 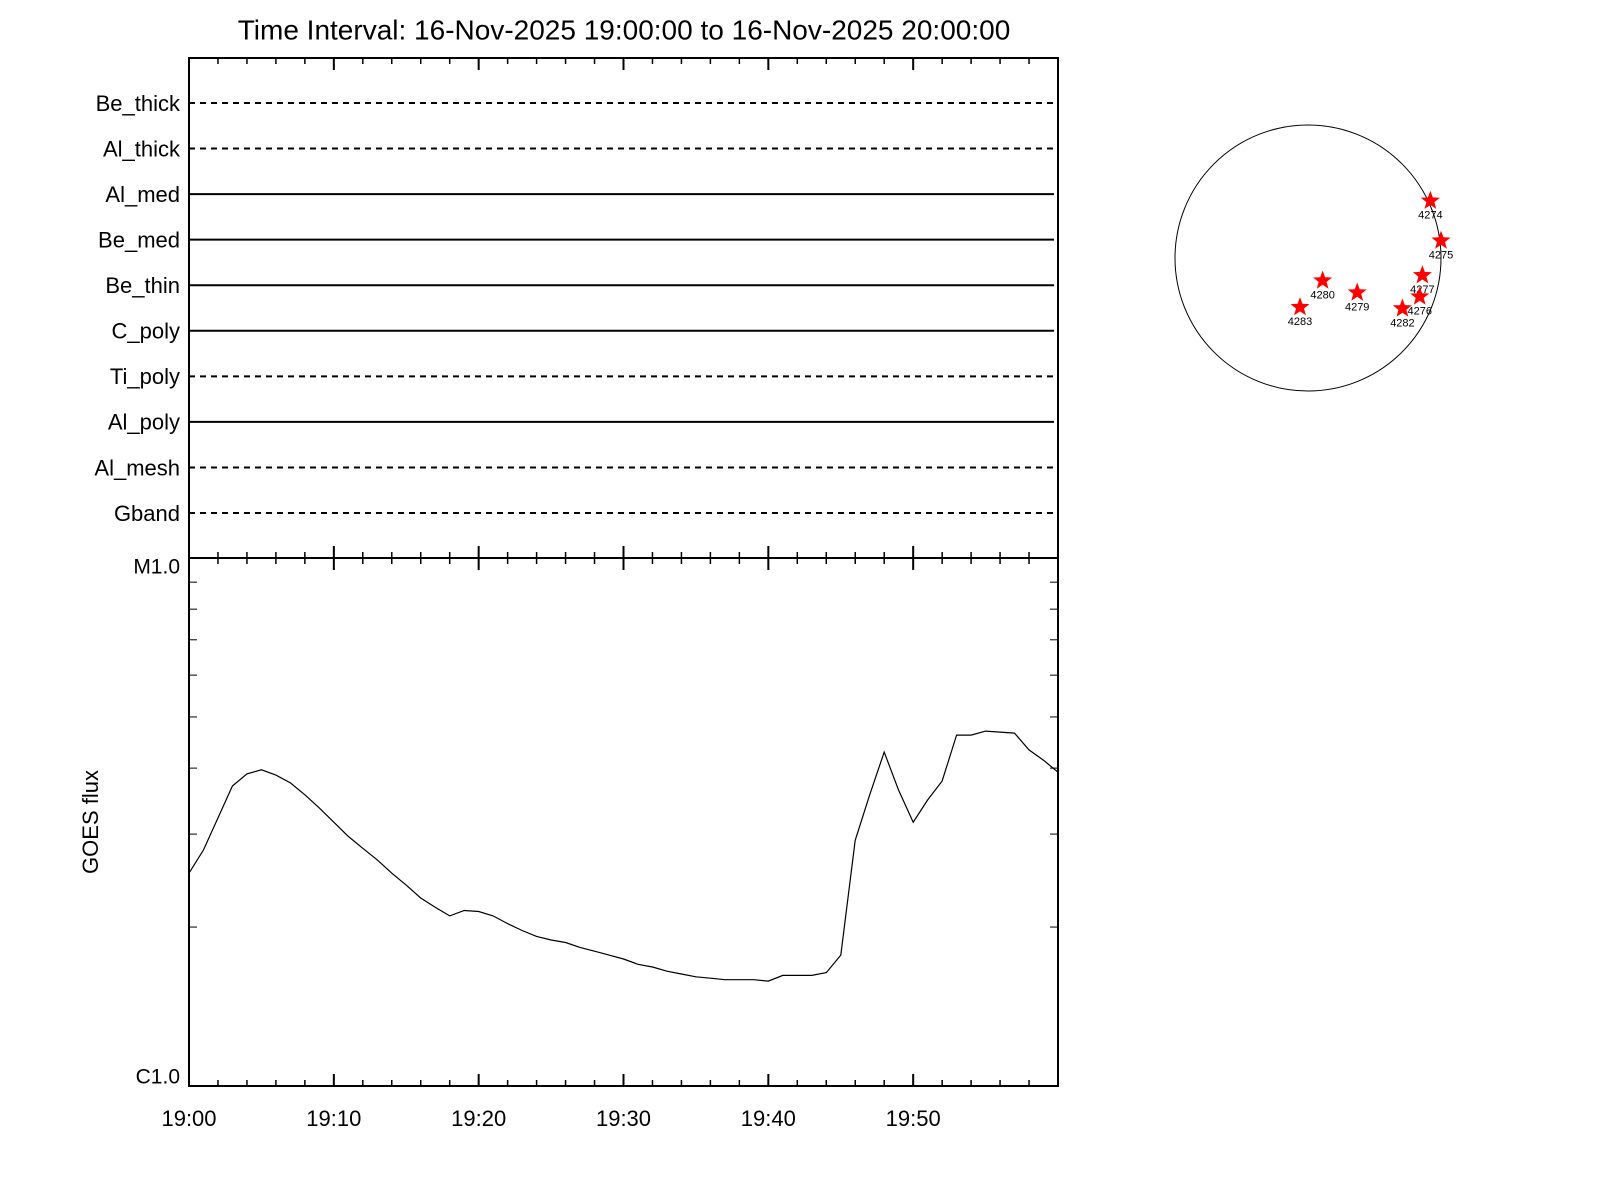 I want to click on active-region-label: 4282, so click(x=1402, y=323).